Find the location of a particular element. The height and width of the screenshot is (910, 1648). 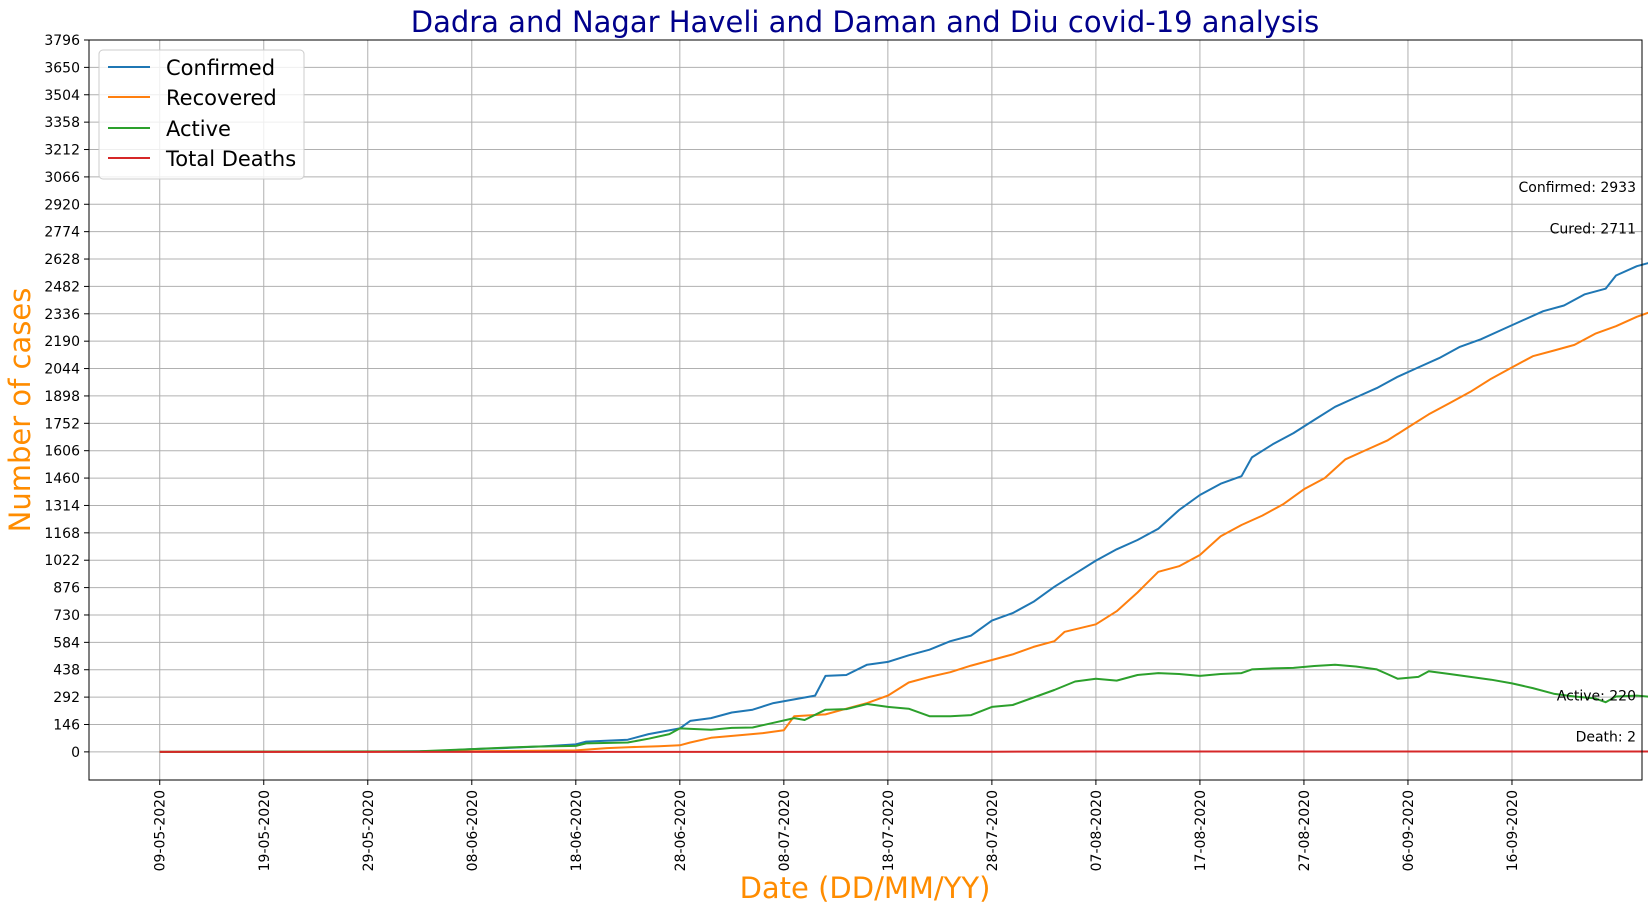

y-tick-label: 1168 is located at coordinates (62, 534).